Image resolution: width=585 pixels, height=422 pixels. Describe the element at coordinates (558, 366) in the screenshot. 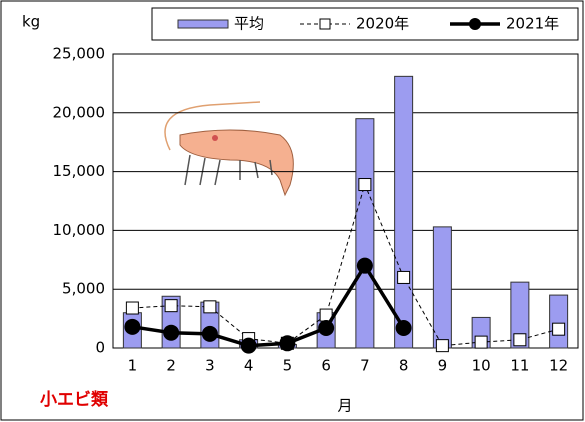

I see `x-tick-label: 12` at that location.